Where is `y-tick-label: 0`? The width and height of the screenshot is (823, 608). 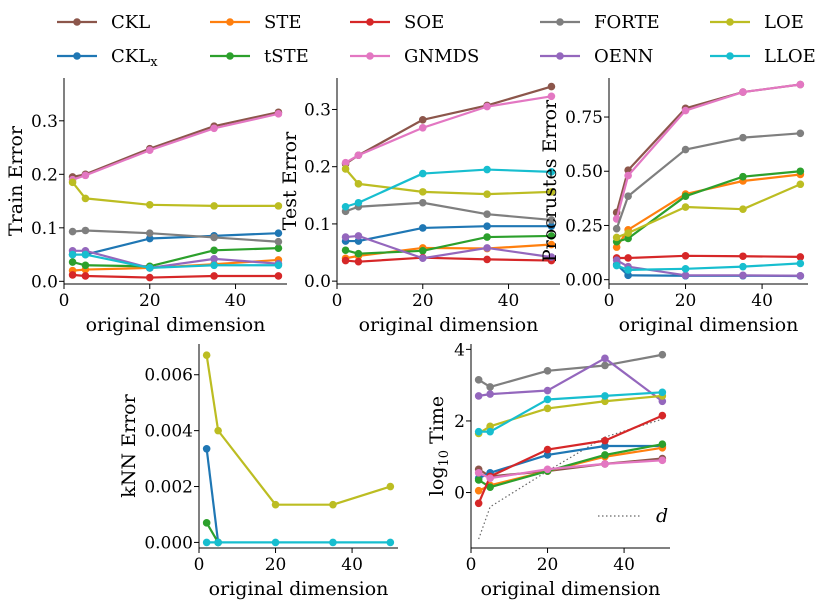
y-tick-label: 0 is located at coordinates (459, 494).